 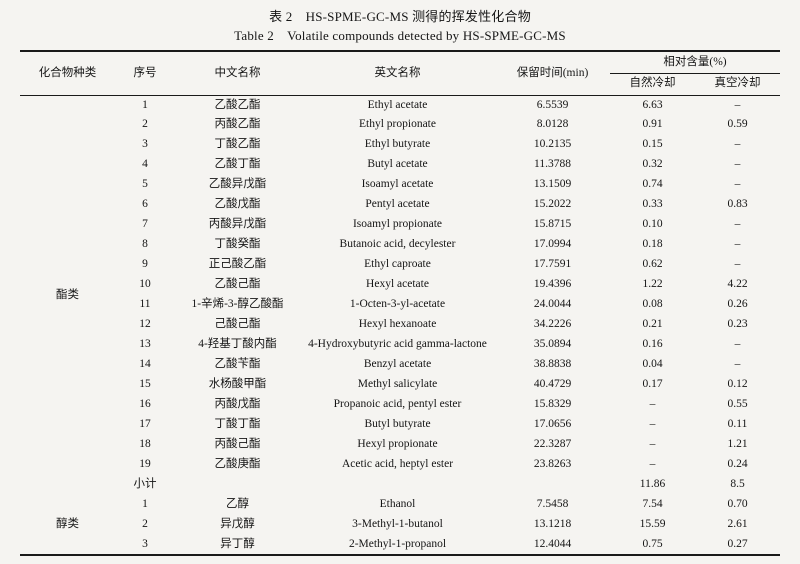 What do you see at coordinates (400, 445) in the screenshot?
I see `table-row: 18 丙酸己酯 Hexyl propionate 22.3287 – 1.21` at bounding box center [400, 445].